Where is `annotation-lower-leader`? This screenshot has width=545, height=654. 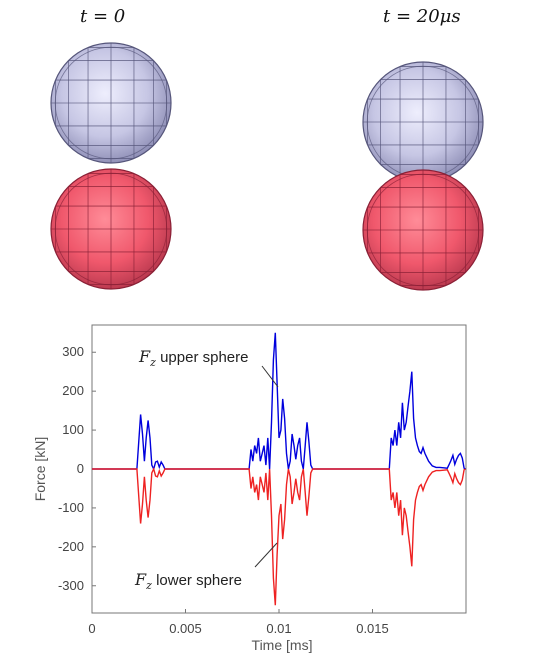 annotation-lower-leader is located at coordinates (266, 555).